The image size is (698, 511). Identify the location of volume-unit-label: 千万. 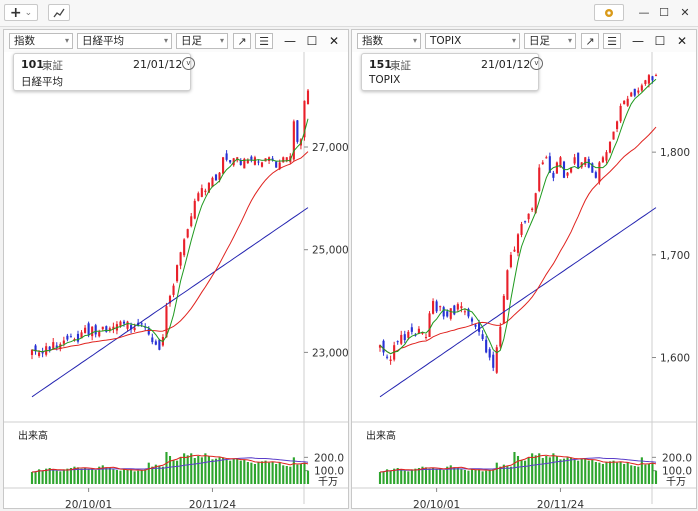
(328, 482).